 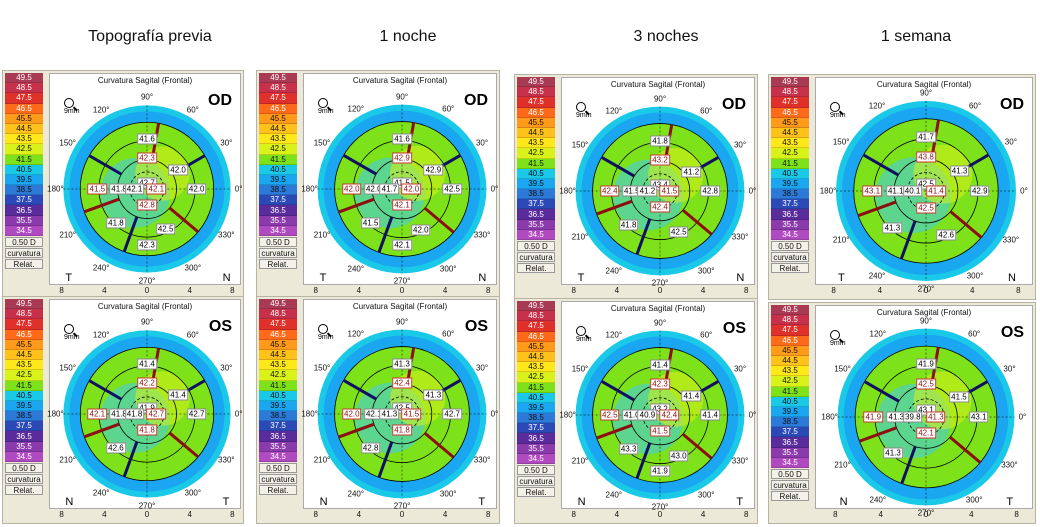 What do you see at coordinates (278, 479) in the screenshot?
I see `legend-type-label: curvatura` at bounding box center [278, 479].